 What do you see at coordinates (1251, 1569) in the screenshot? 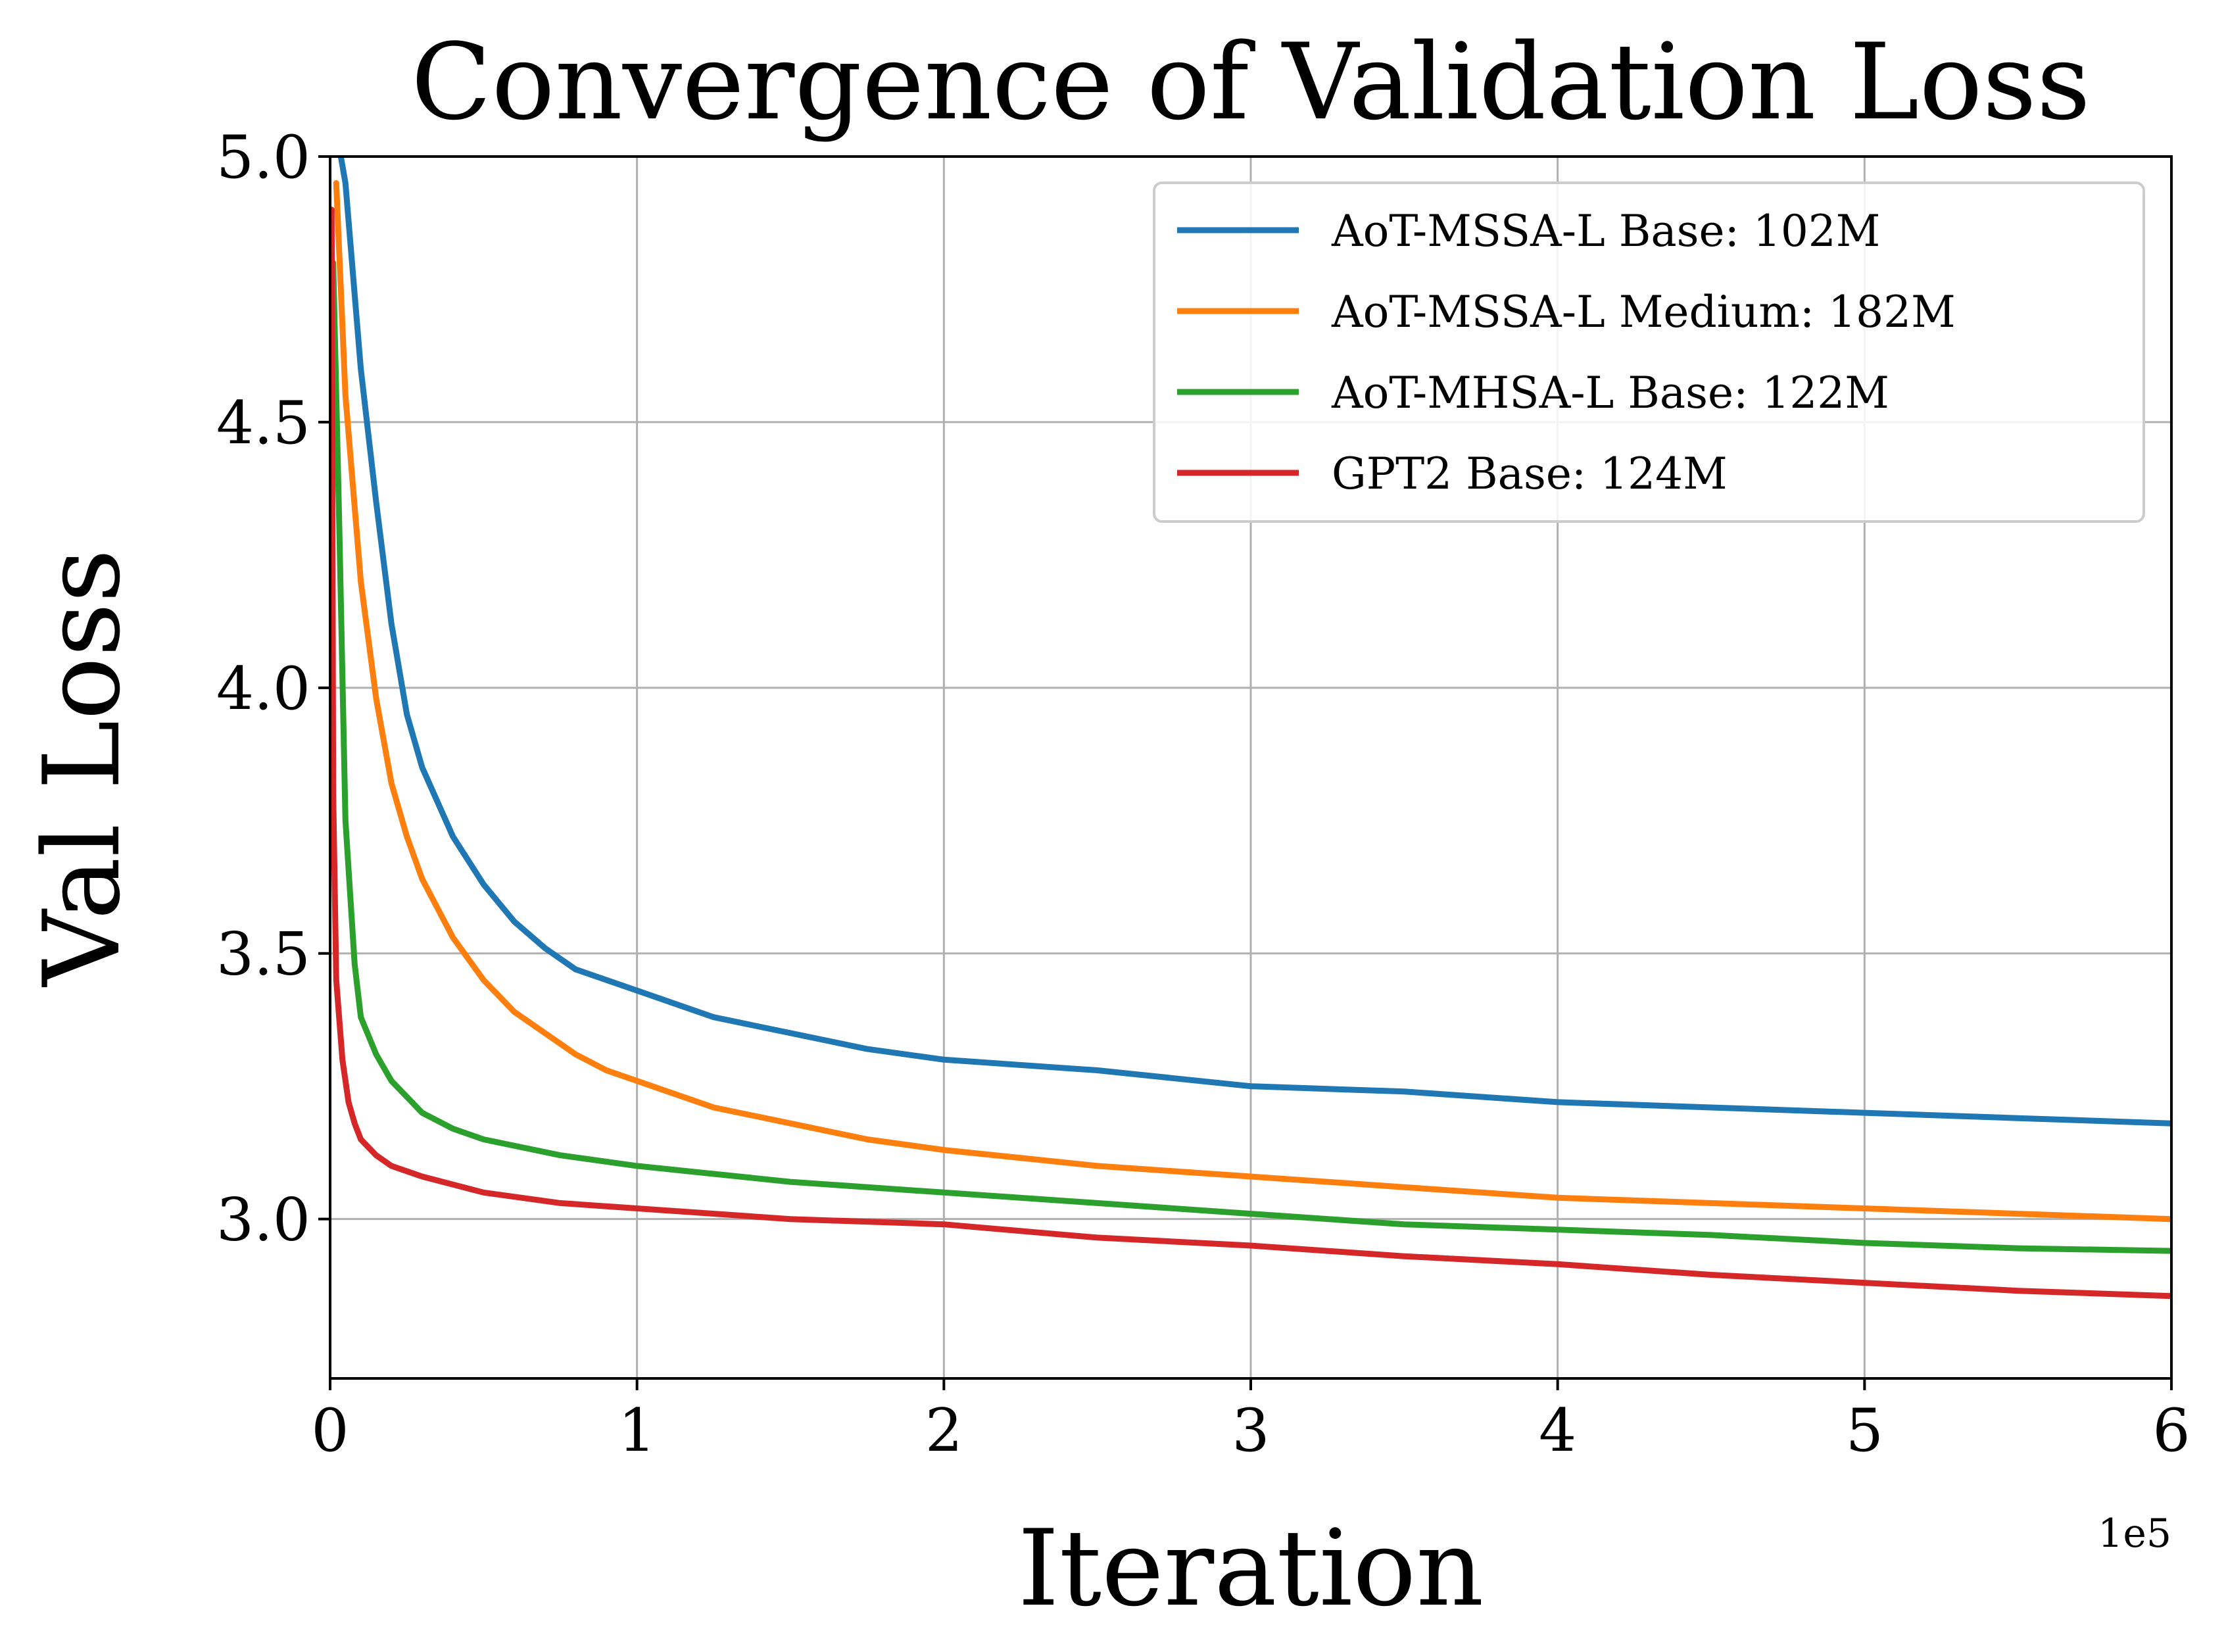
I see `x-axis-label: Iteration` at bounding box center [1251, 1569].